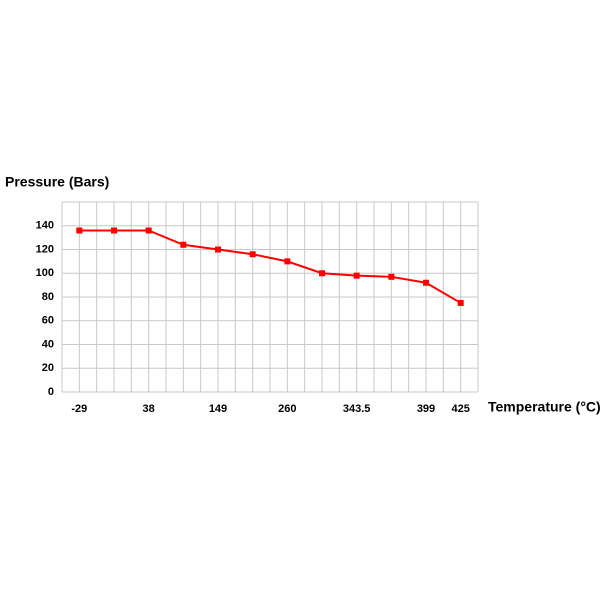 Image resolution: width=600 pixels, height=600 pixels. Describe the element at coordinates (287, 409) in the screenshot. I see `x-tick-label: 260` at that location.